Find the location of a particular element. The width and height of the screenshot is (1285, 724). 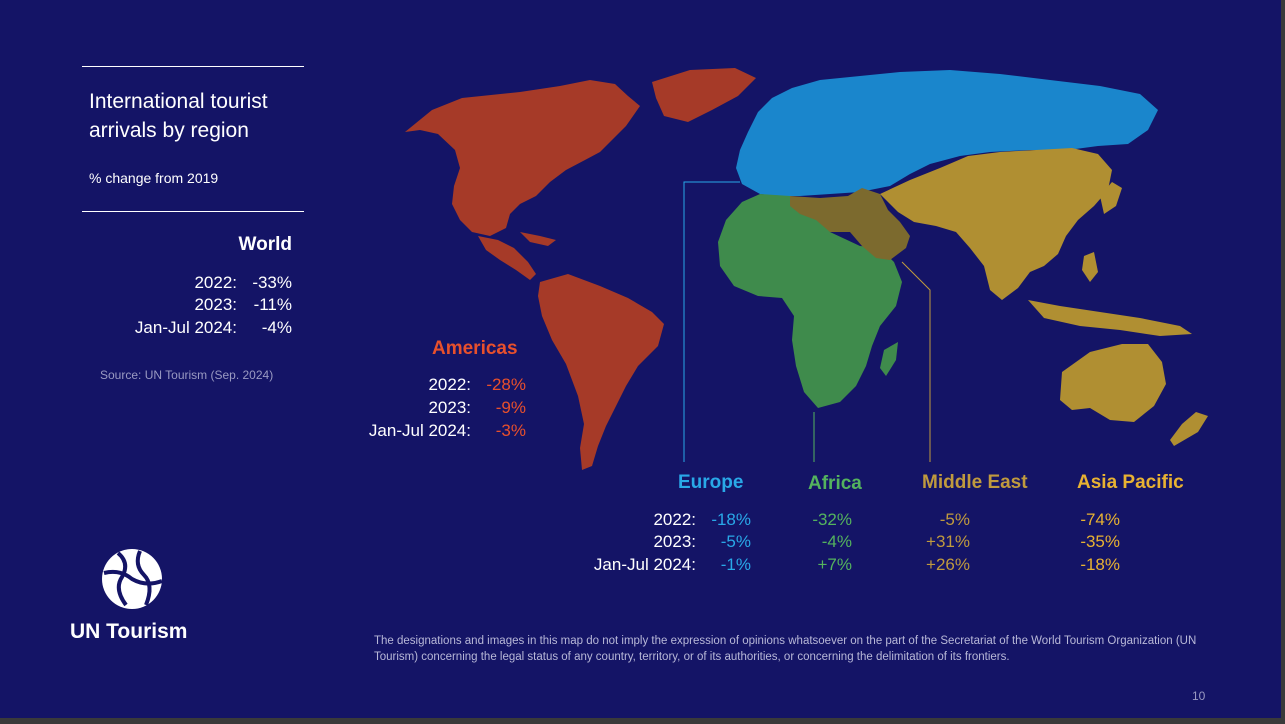

asia-pacific-region is located at coordinates (1044, 297).